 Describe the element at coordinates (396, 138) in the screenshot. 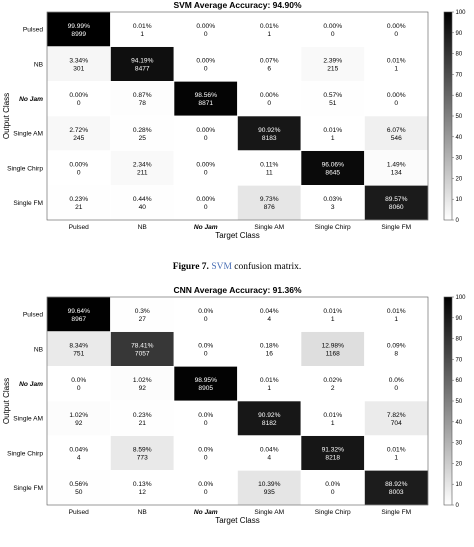

I see `cell-count-label: 546` at that location.